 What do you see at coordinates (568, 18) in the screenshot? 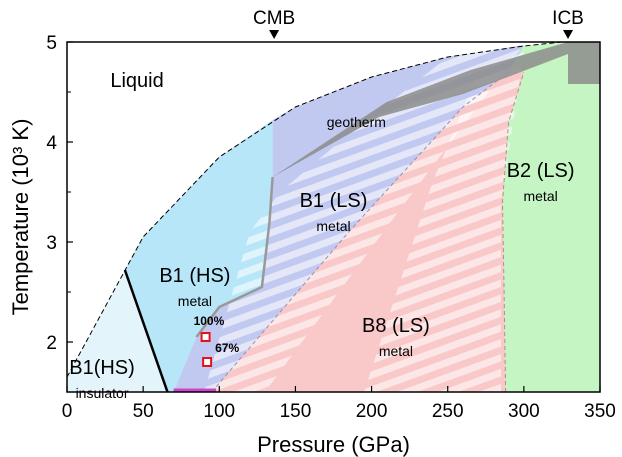
I see `top-marker-label: ICB` at bounding box center [568, 18].